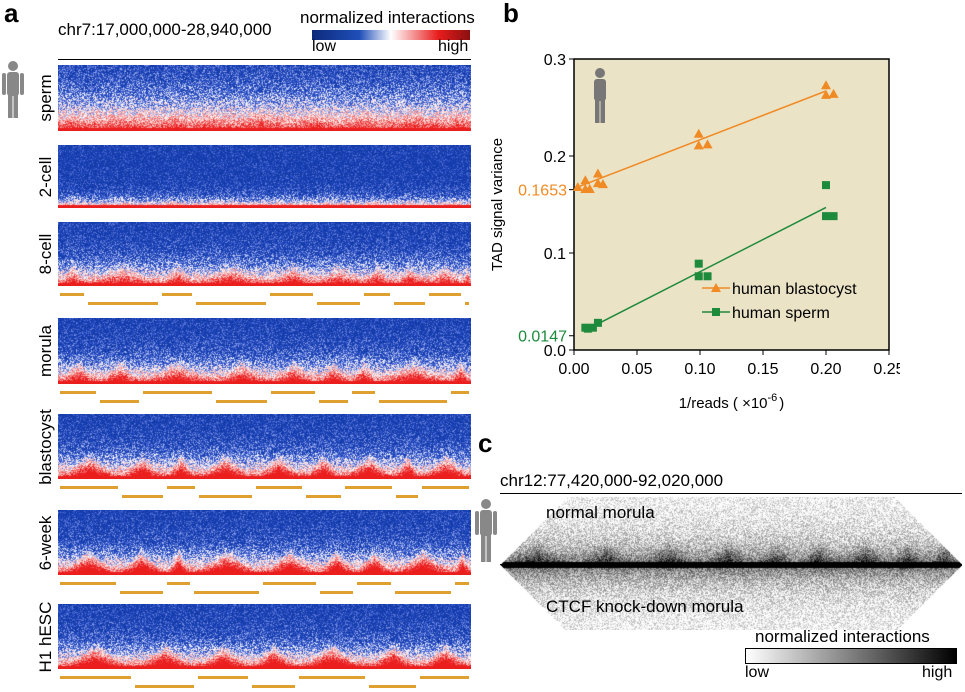 The width and height of the screenshot is (965, 692). I want to click on colorbar-c-low: low, so click(757, 672).